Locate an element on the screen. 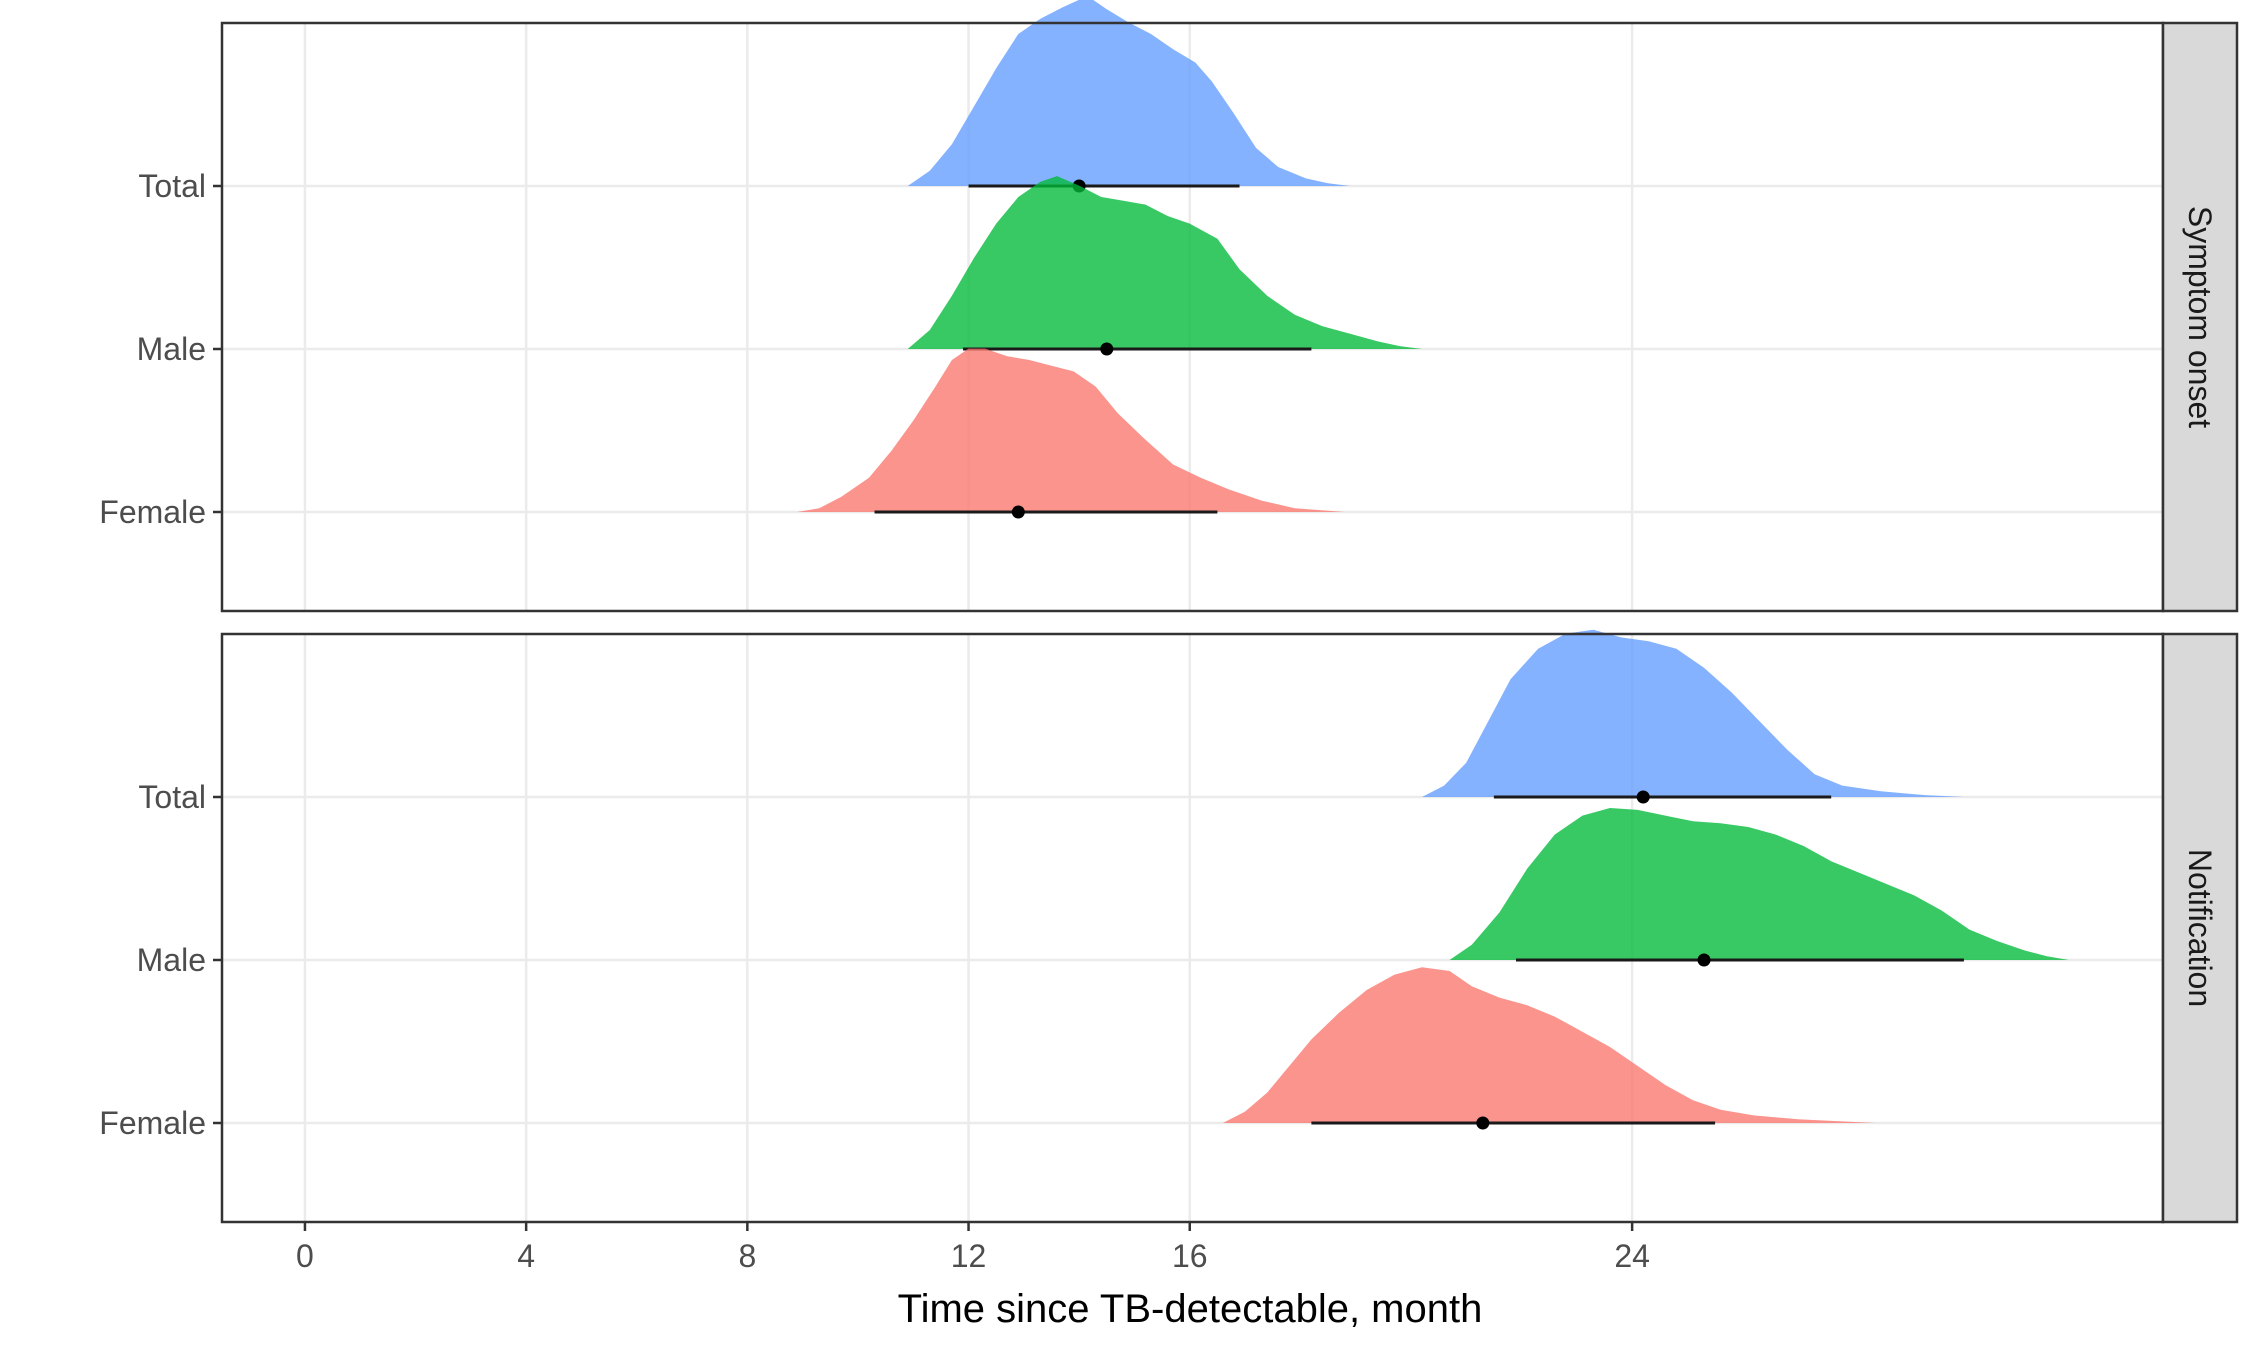 This screenshot has height=1350, width=2250. x-axis: 0 4 8 12 16 24 is located at coordinates (973, 1248).